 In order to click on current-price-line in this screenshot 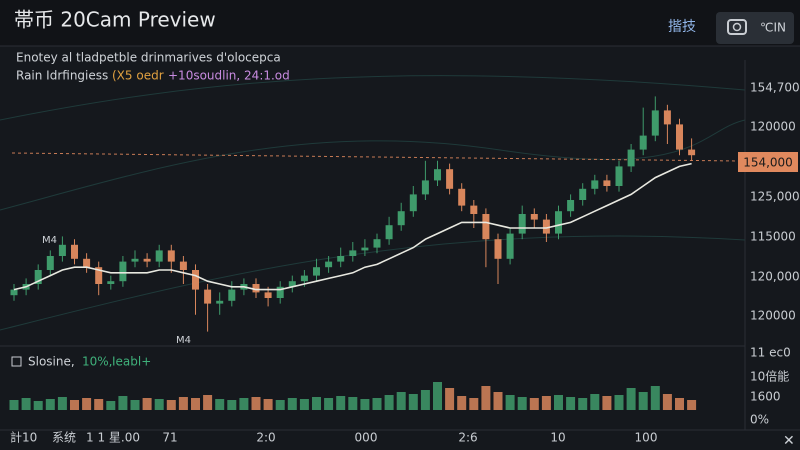, I will do `click(376, 157)`.